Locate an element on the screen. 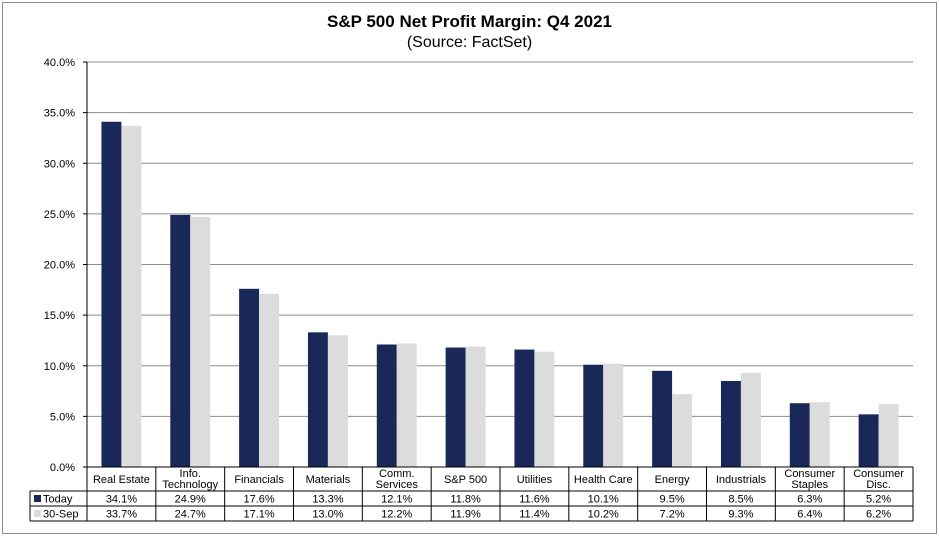 The image size is (939, 536). data-label: 9.5% is located at coordinates (672, 500).